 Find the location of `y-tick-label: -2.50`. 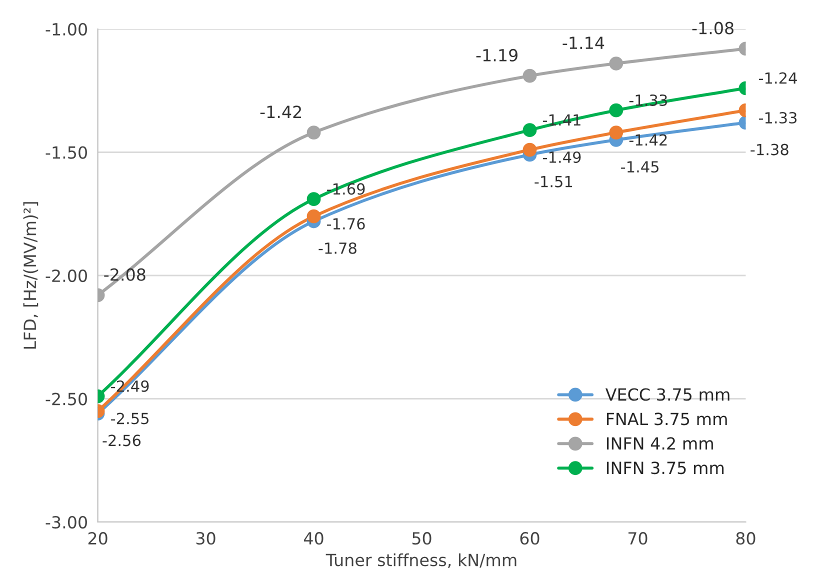

y-tick-label: -2.50 is located at coordinates (66, 399).